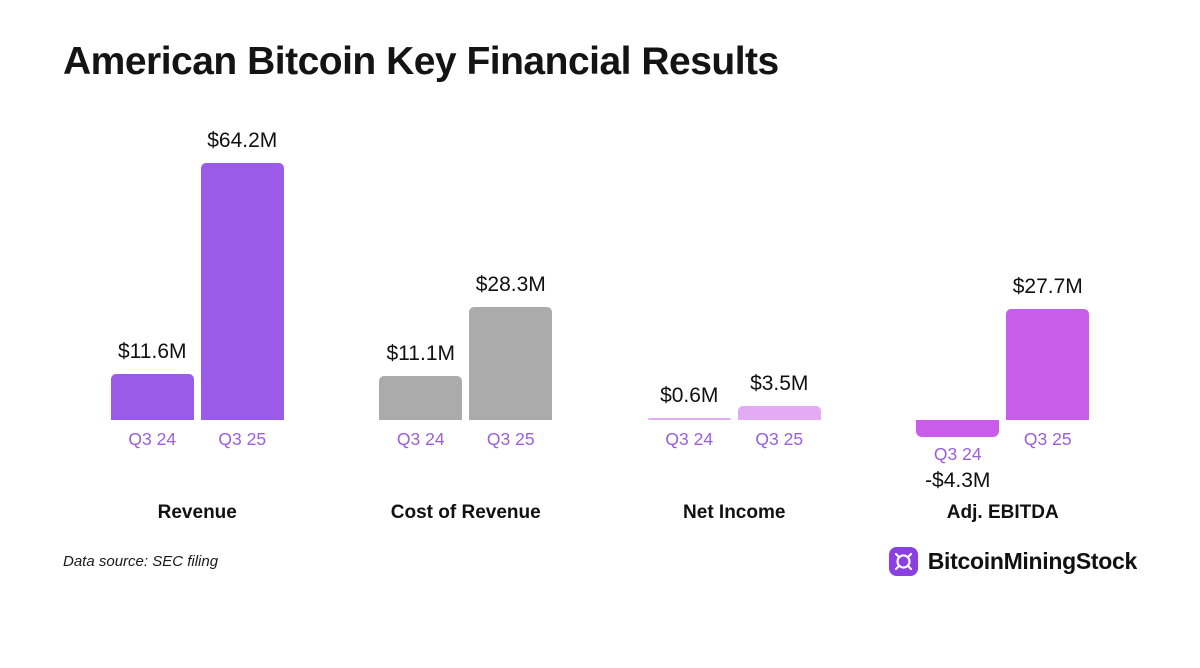  I want to click on bar-value-label: $28.3M, so click(510, 284).